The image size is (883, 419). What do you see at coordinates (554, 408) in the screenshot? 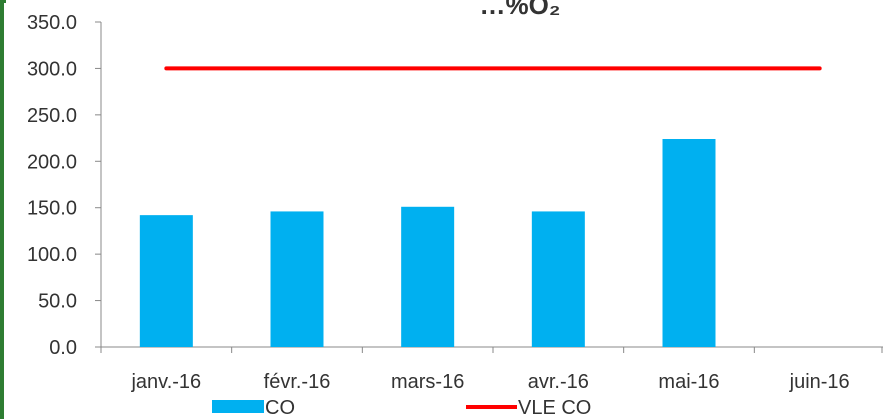
I see `legend-label-vle-co: VLE CO` at bounding box center [554, 408].